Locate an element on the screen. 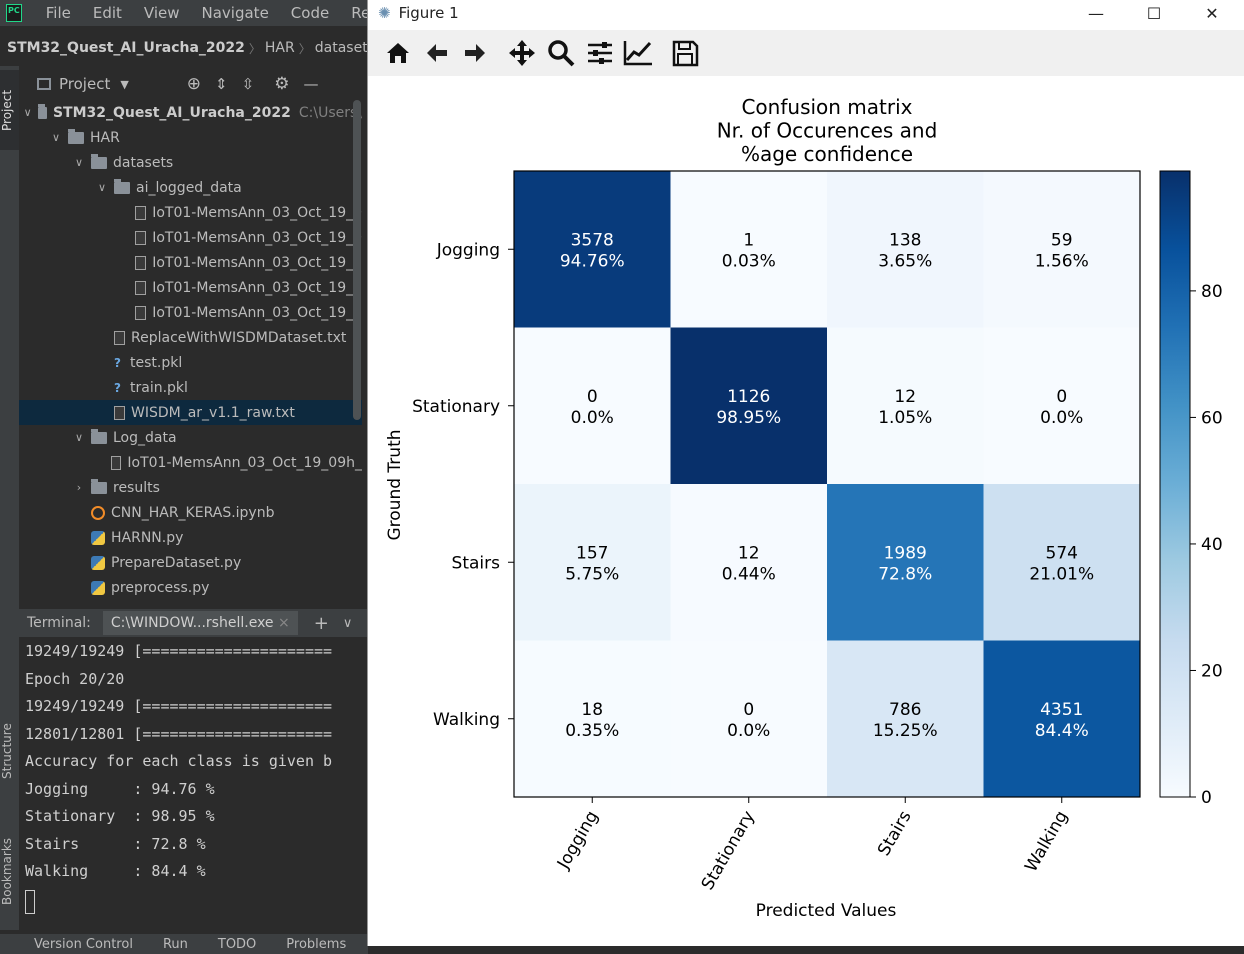  gear-icon: ⚙ is located at coordinates (282, 84).